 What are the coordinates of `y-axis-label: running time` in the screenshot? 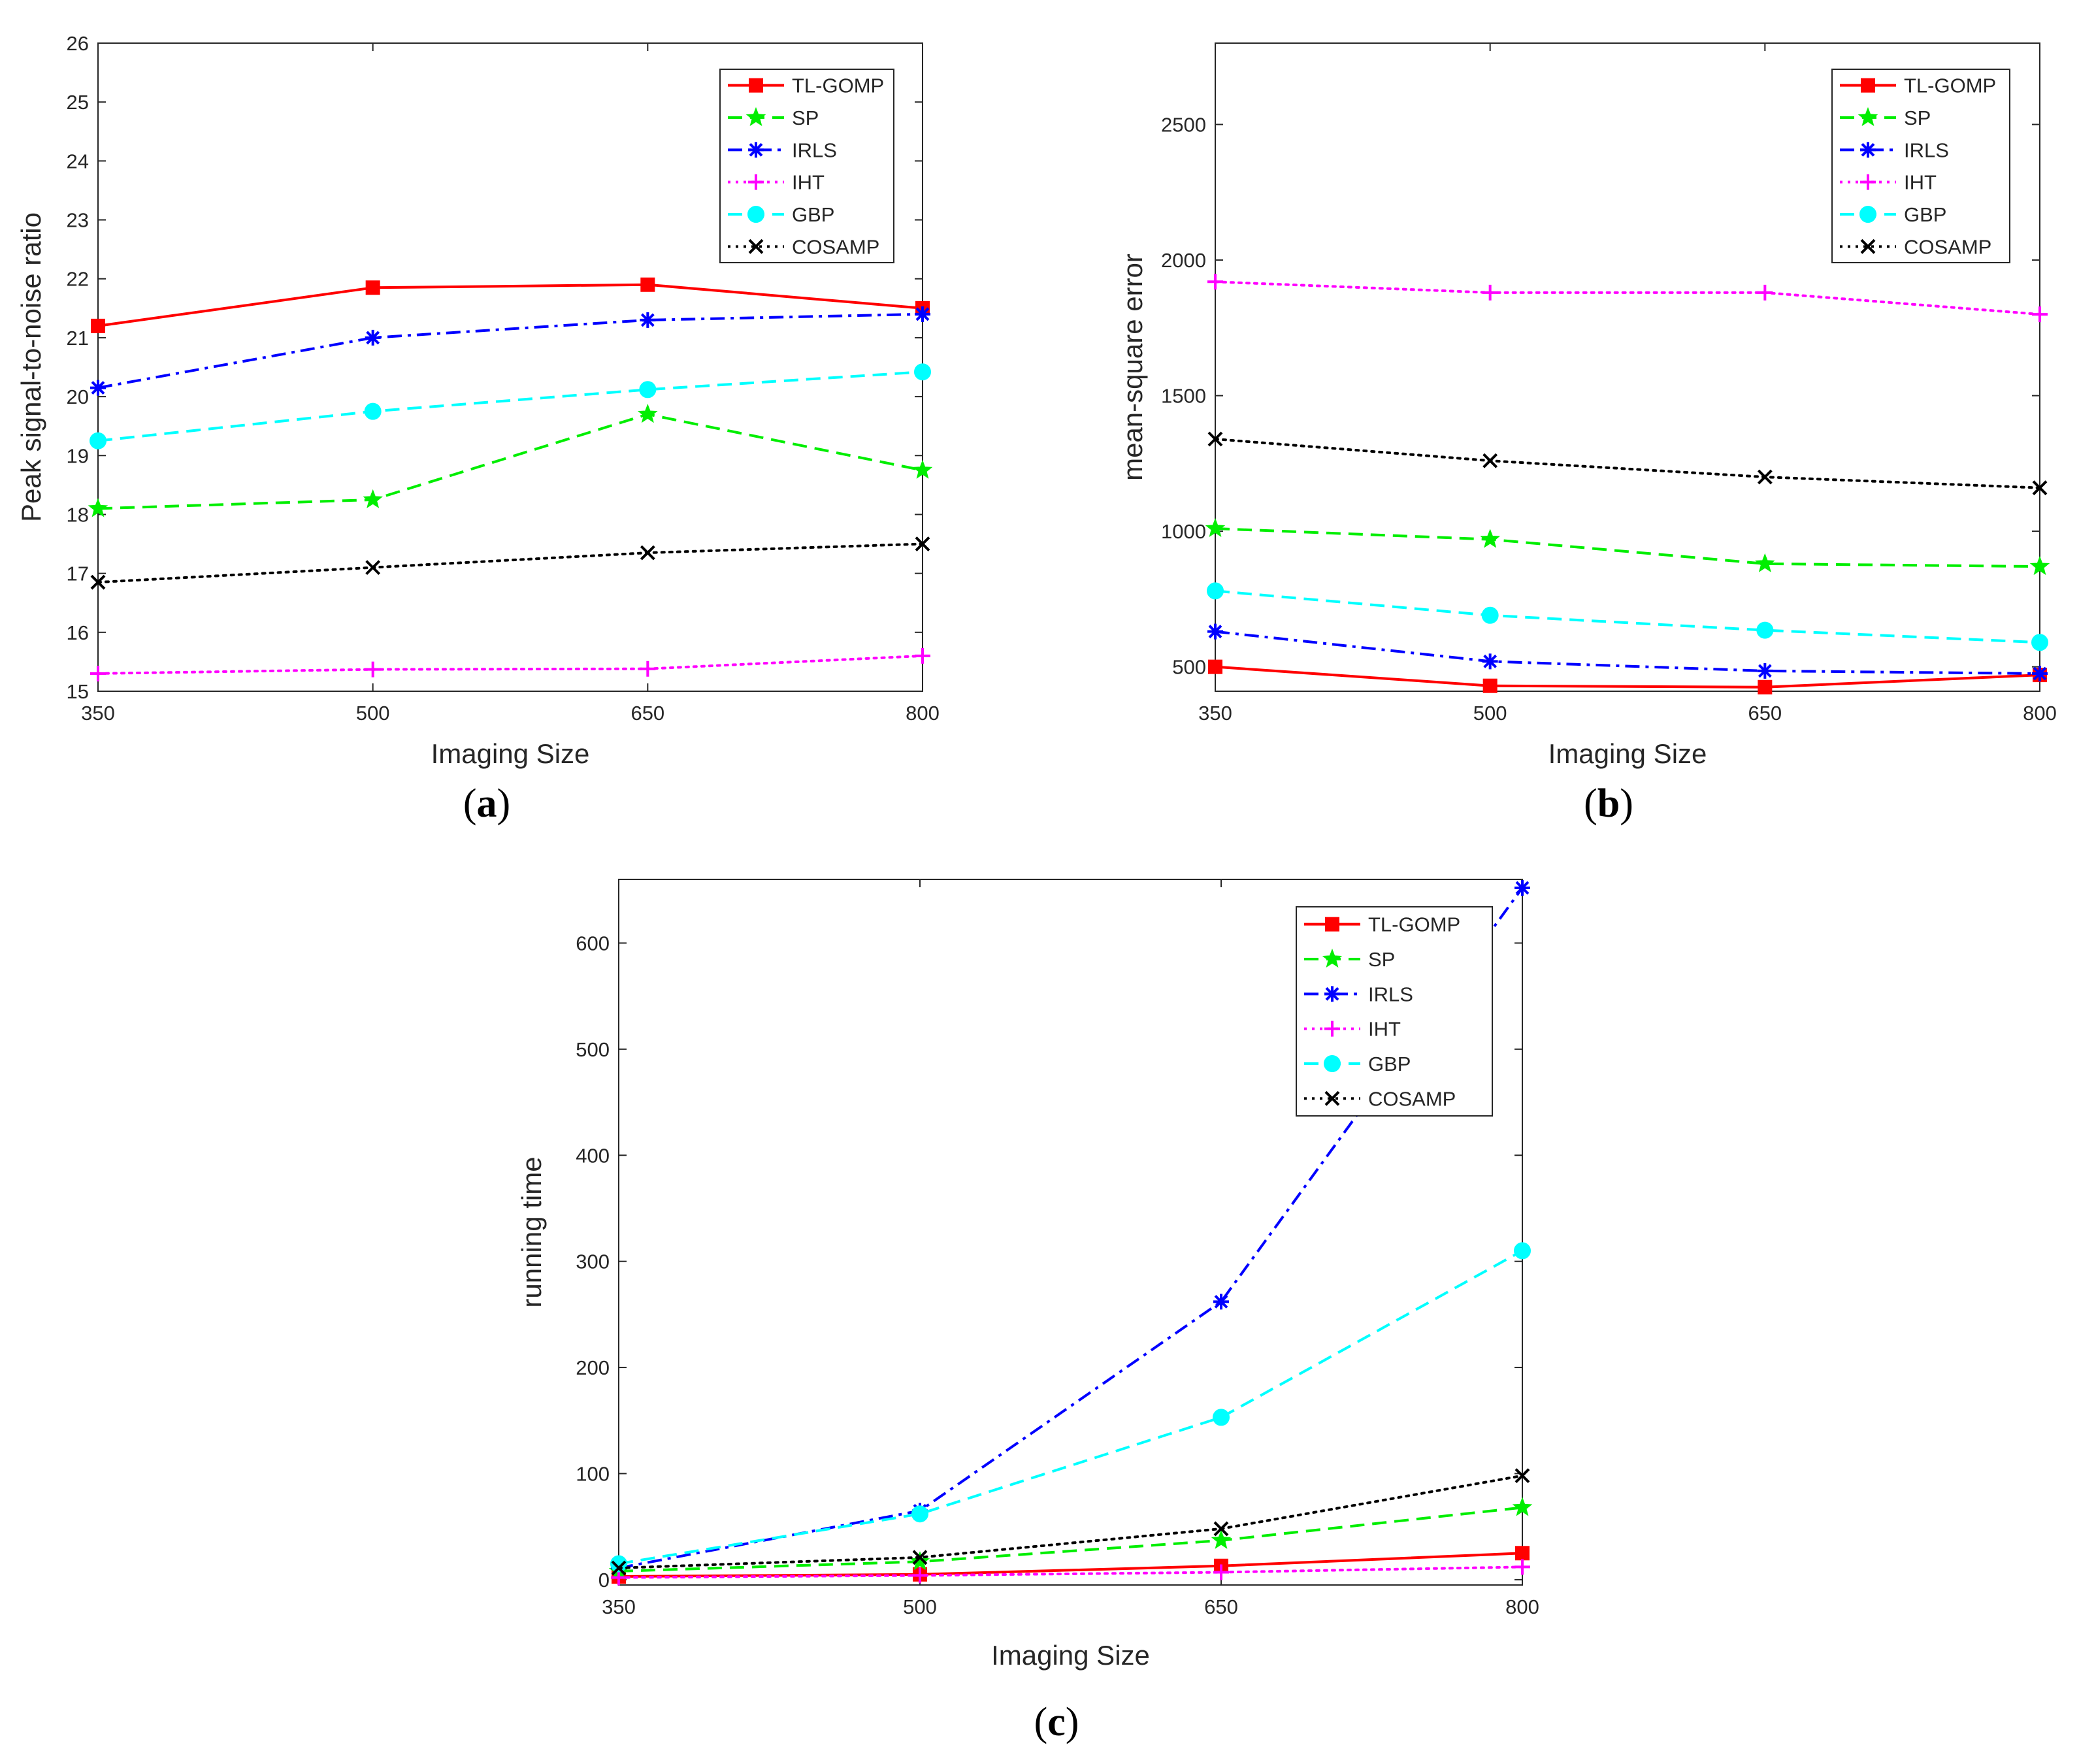 It's located at (531, 1231).